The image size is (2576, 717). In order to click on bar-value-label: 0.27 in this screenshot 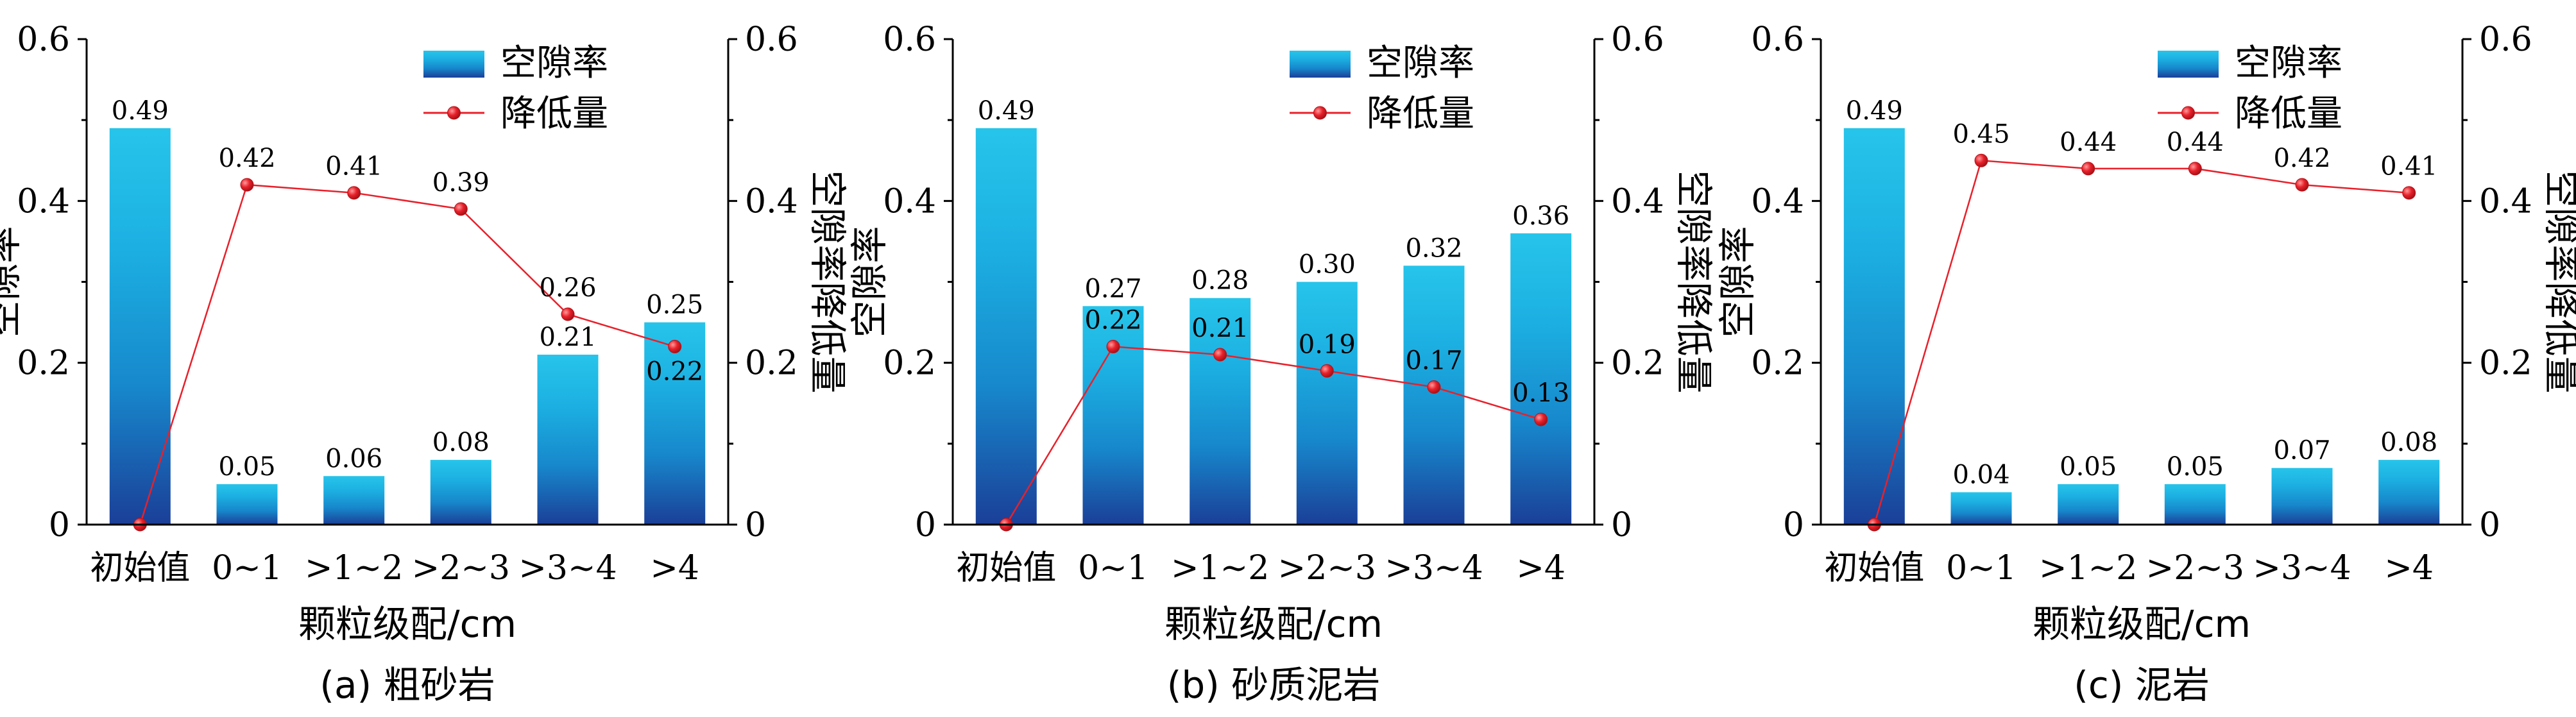, I will do `click(1112, 288)`.